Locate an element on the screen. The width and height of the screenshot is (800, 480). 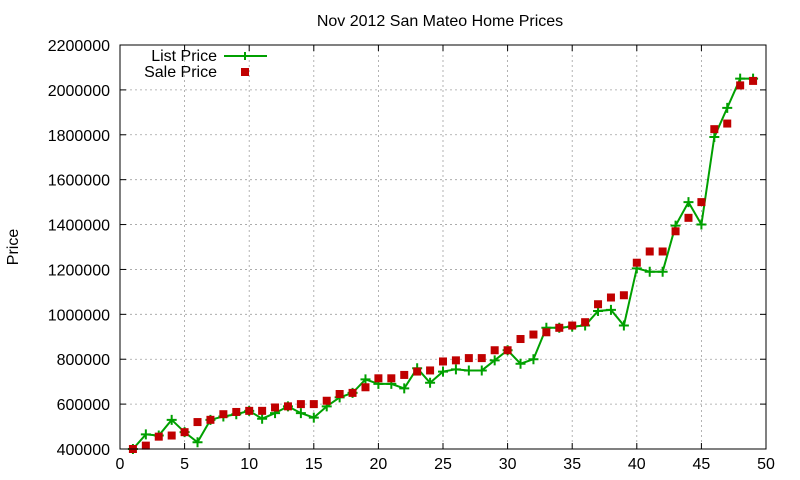
x-tick-labels: 0 5 10 15 20 25 30 35 40 45 50 is located at coordinates (445, 464).